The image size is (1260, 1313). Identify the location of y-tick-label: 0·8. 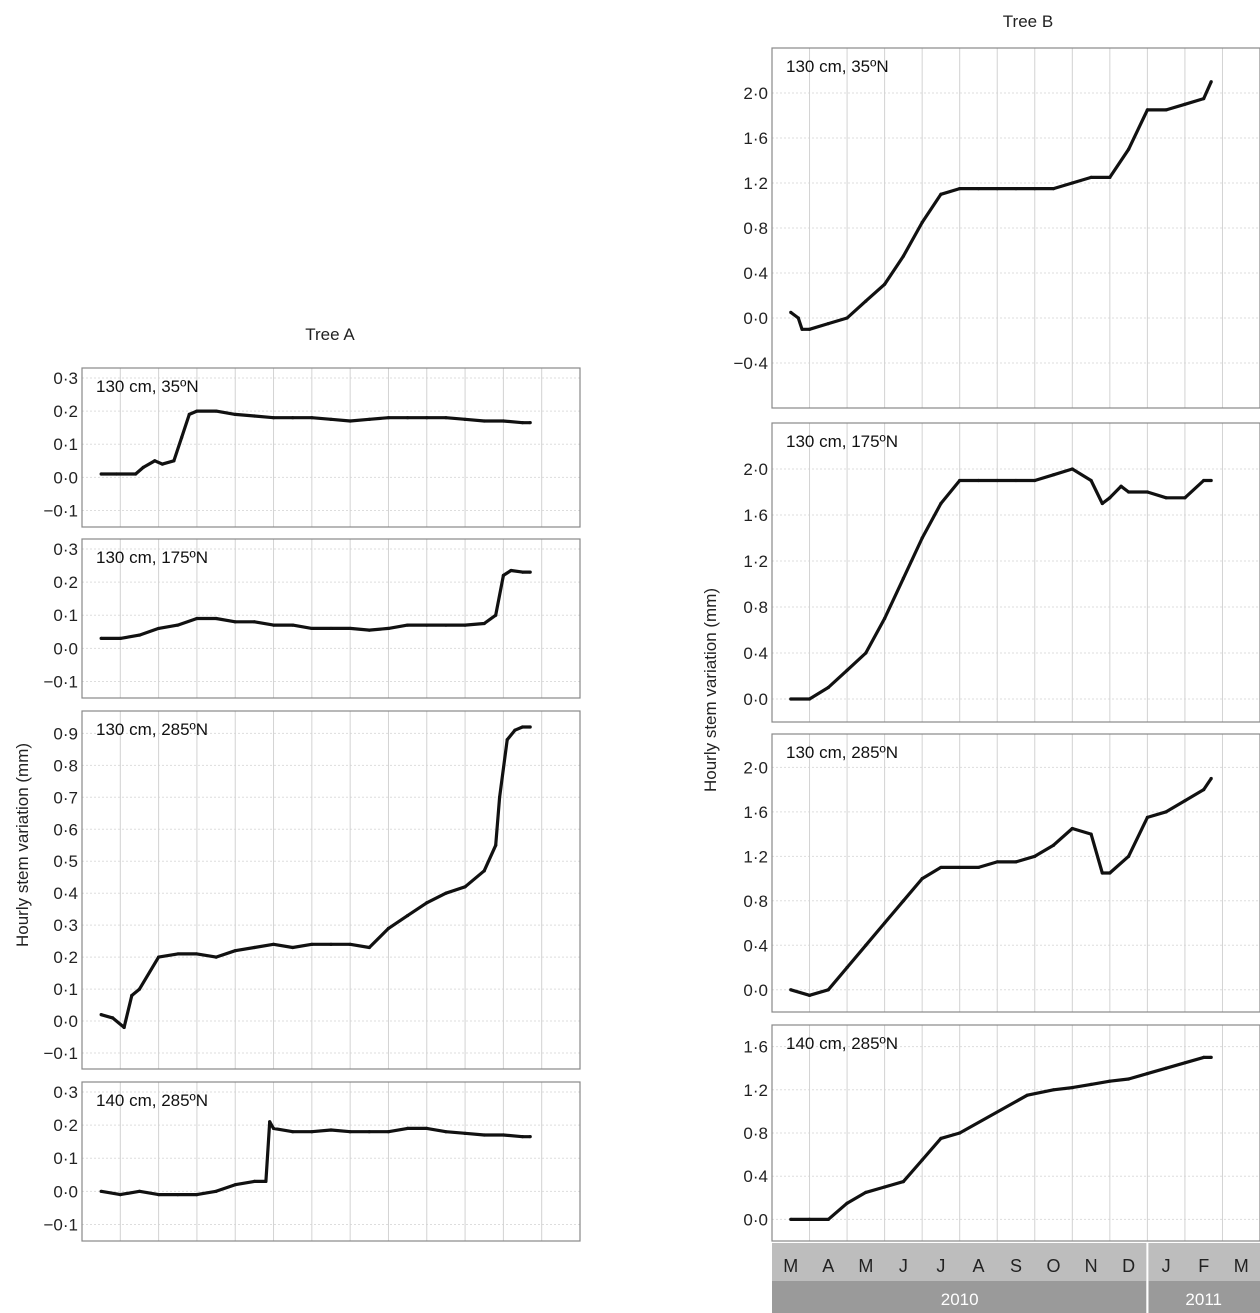
(755, 228).